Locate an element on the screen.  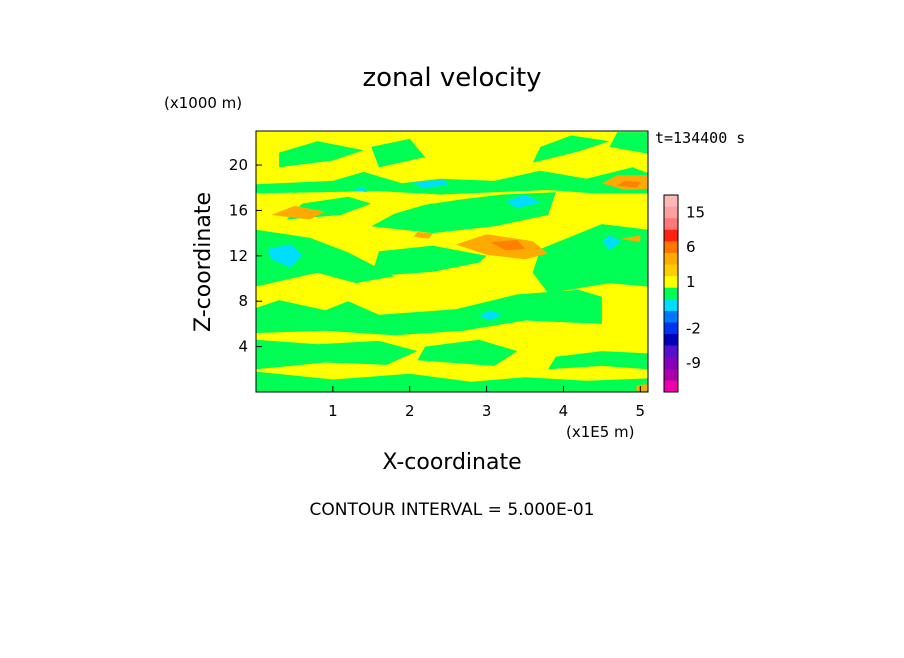
y-tick-label-0: 4 is located at coordinates (243, 347).